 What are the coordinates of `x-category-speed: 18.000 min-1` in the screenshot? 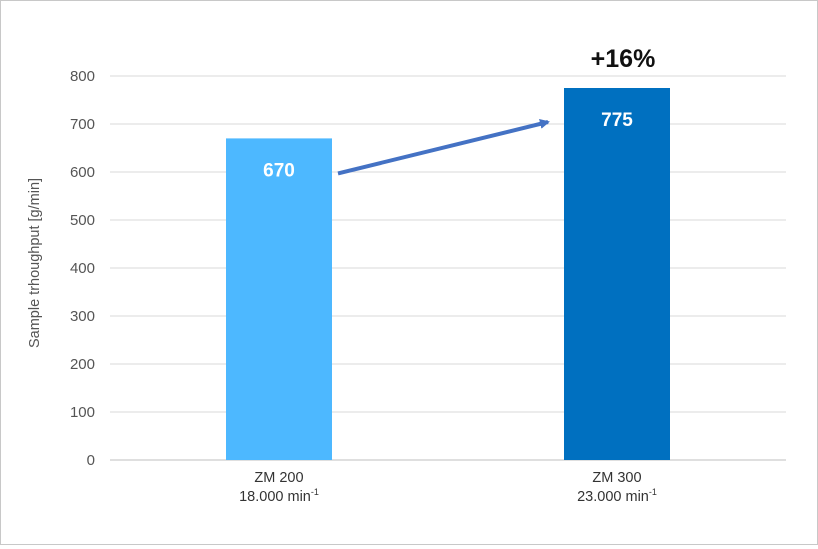 It's located at (279, 496).